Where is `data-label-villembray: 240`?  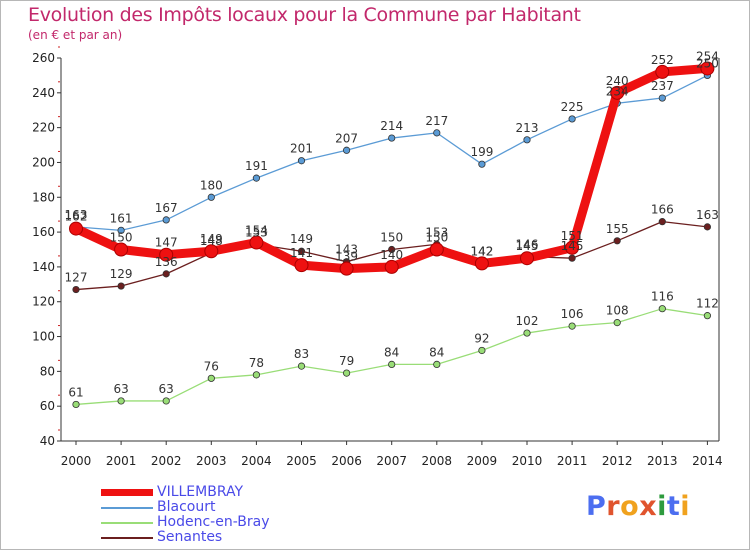 data-label-villembray: 240 is located at coordinates (617, 81).